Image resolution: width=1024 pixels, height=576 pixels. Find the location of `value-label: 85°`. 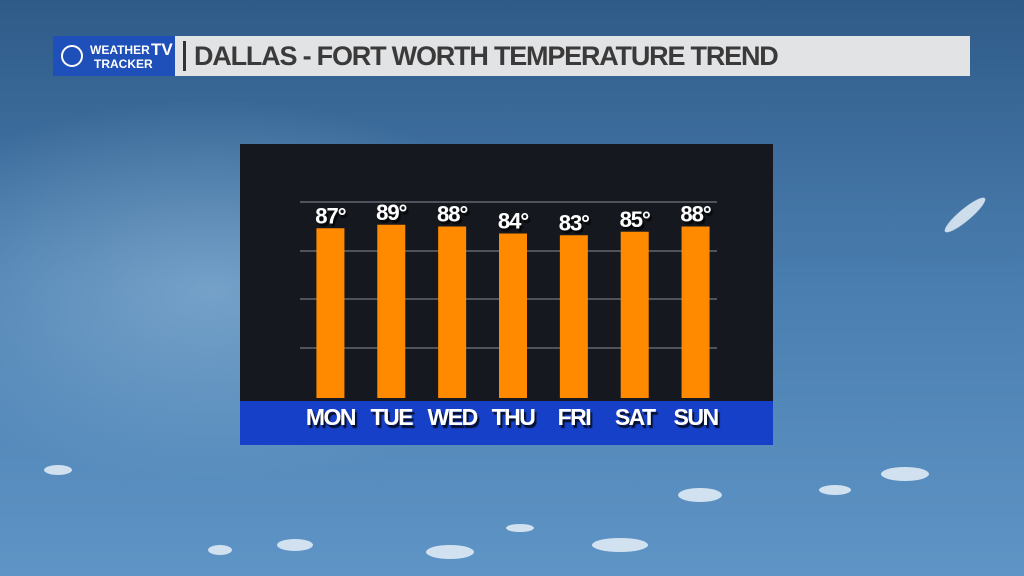

value-label: 85° is located at coordinates (635, 219).